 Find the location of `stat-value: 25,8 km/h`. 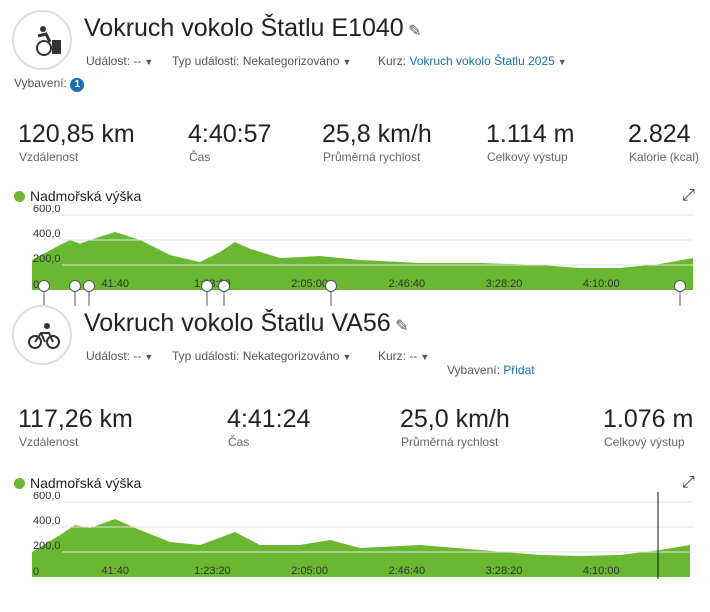

stat-value: 25,8 km/h is located at coordinates (377, 134).